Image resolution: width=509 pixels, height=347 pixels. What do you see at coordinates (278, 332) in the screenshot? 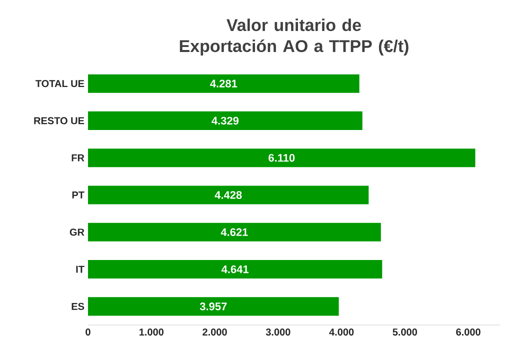
I see `x-tick-label: 3.000` at bounding box center [278, 332].